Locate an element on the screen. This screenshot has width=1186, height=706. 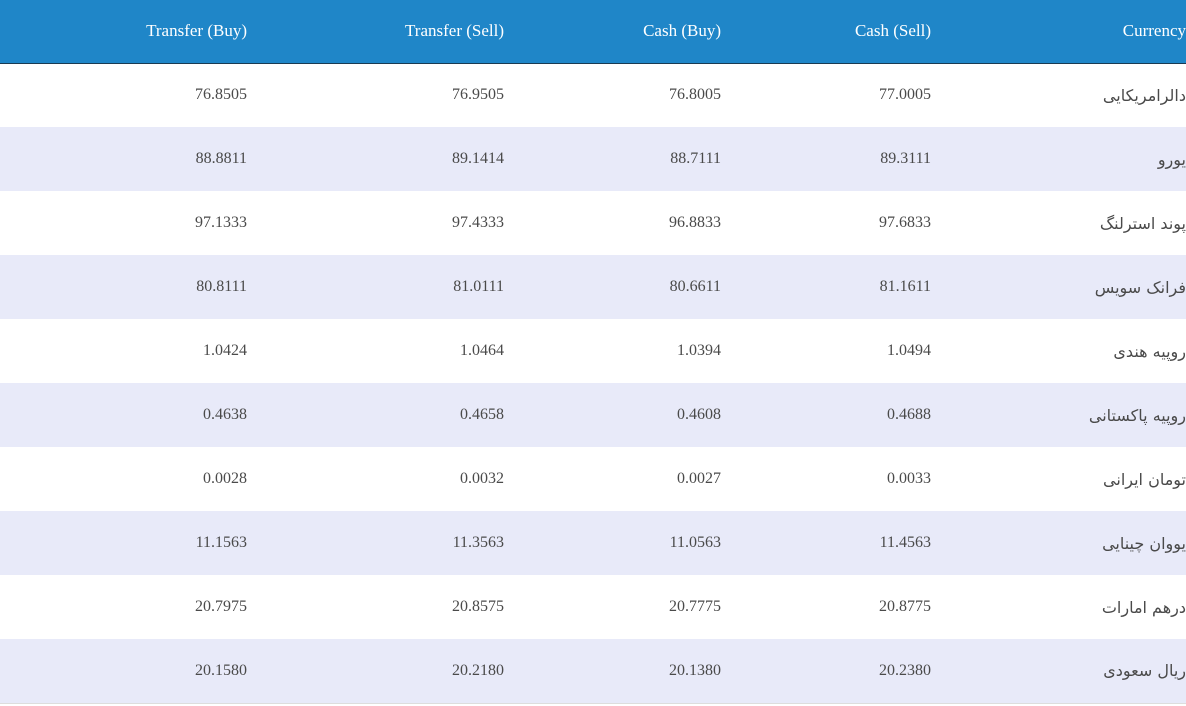
cash-buy-cell: 11.0563 is located at coordinates (695, 542).